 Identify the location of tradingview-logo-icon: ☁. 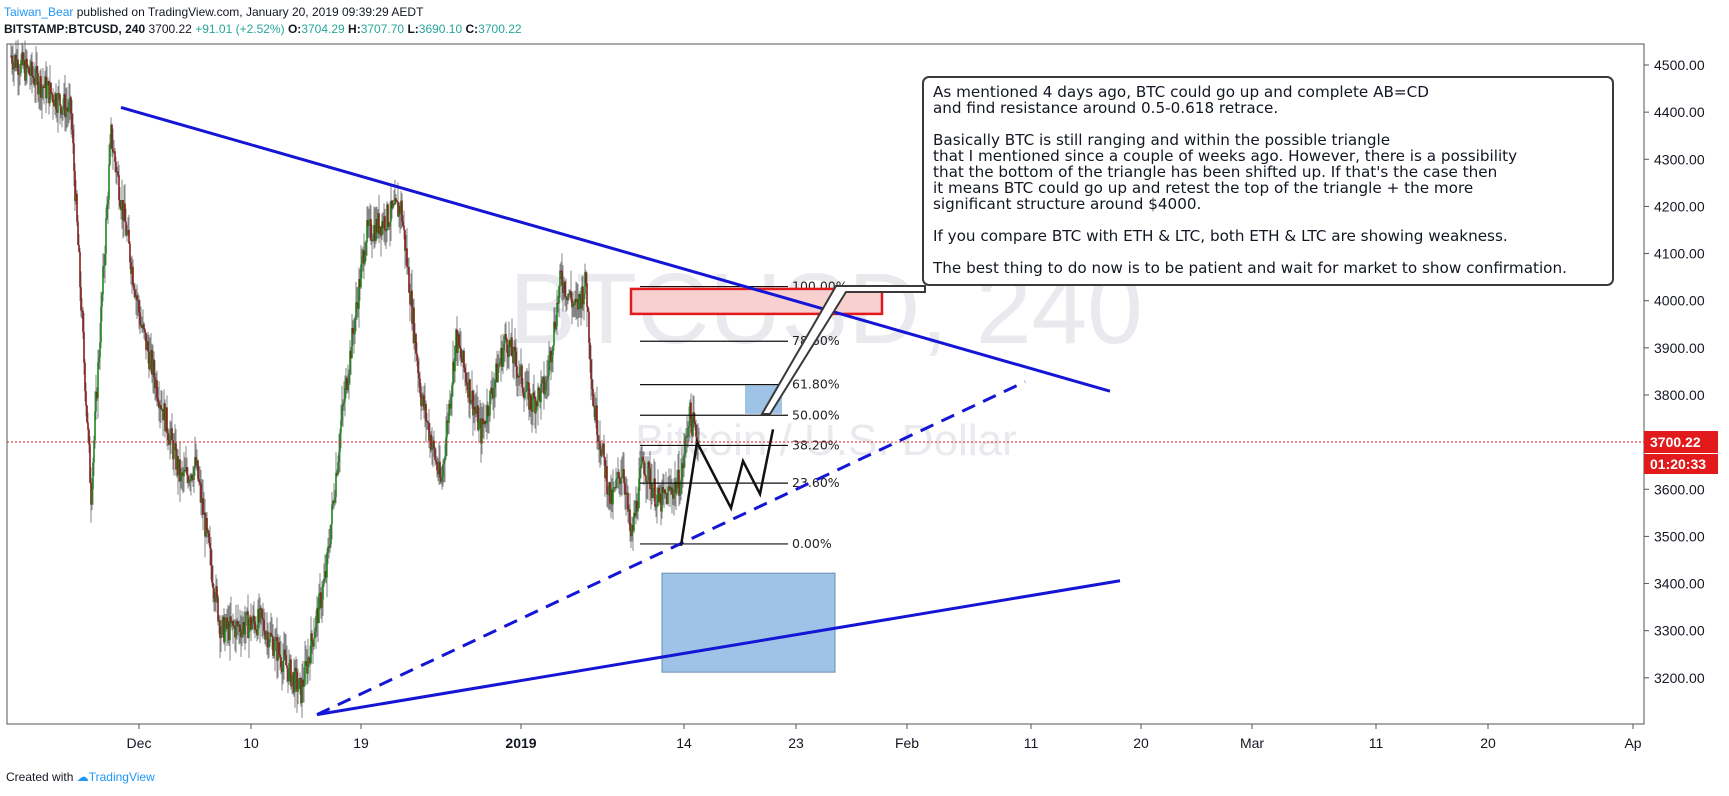
(82, 777).